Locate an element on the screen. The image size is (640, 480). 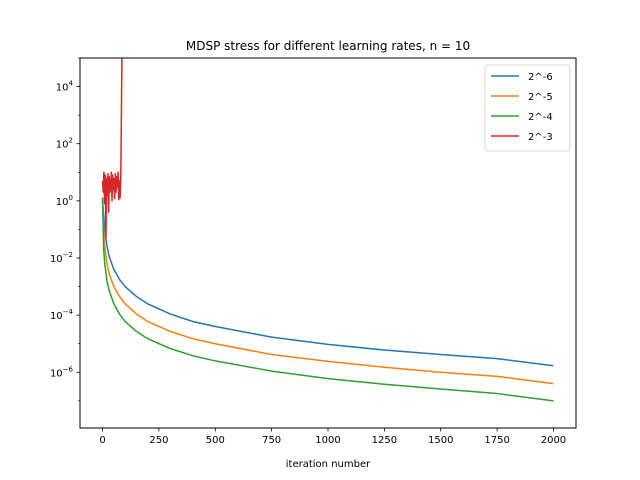
x-tick-label: 1250 is located at coordinates (384, 440).